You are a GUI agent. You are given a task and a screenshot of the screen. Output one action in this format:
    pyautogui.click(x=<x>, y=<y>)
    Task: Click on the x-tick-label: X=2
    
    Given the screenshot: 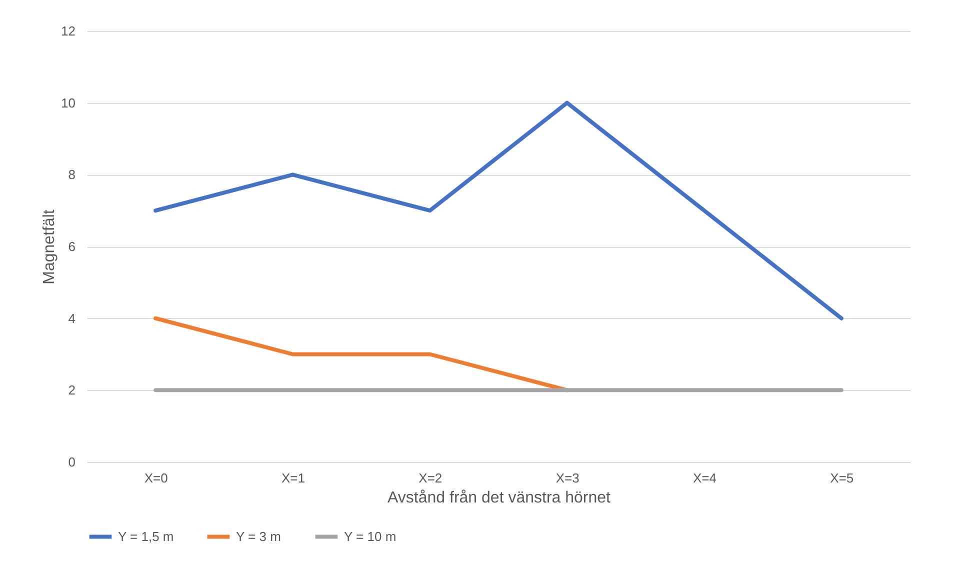 What is the action you would take?
    pyautogui.click(x=430, y=478)
    